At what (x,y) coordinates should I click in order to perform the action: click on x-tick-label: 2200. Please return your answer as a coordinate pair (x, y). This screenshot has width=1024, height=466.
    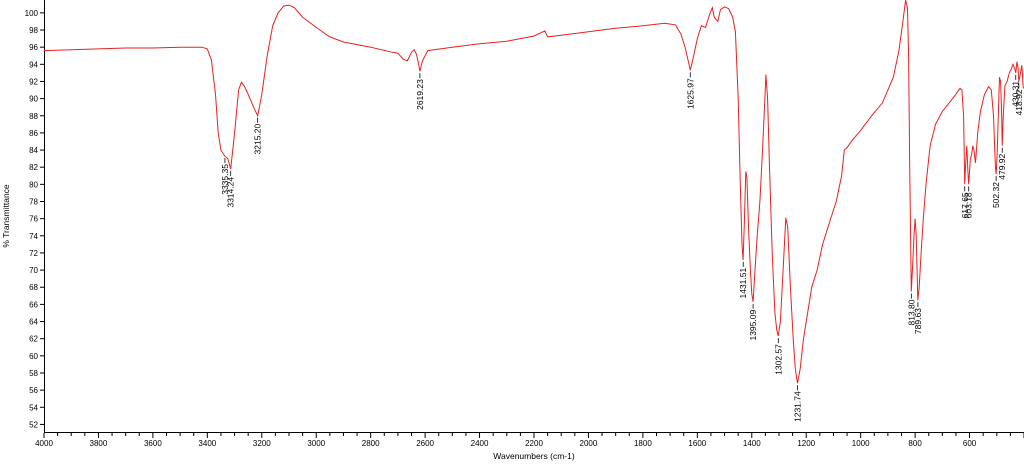
    Looking at the image, I should click on (534, 443).